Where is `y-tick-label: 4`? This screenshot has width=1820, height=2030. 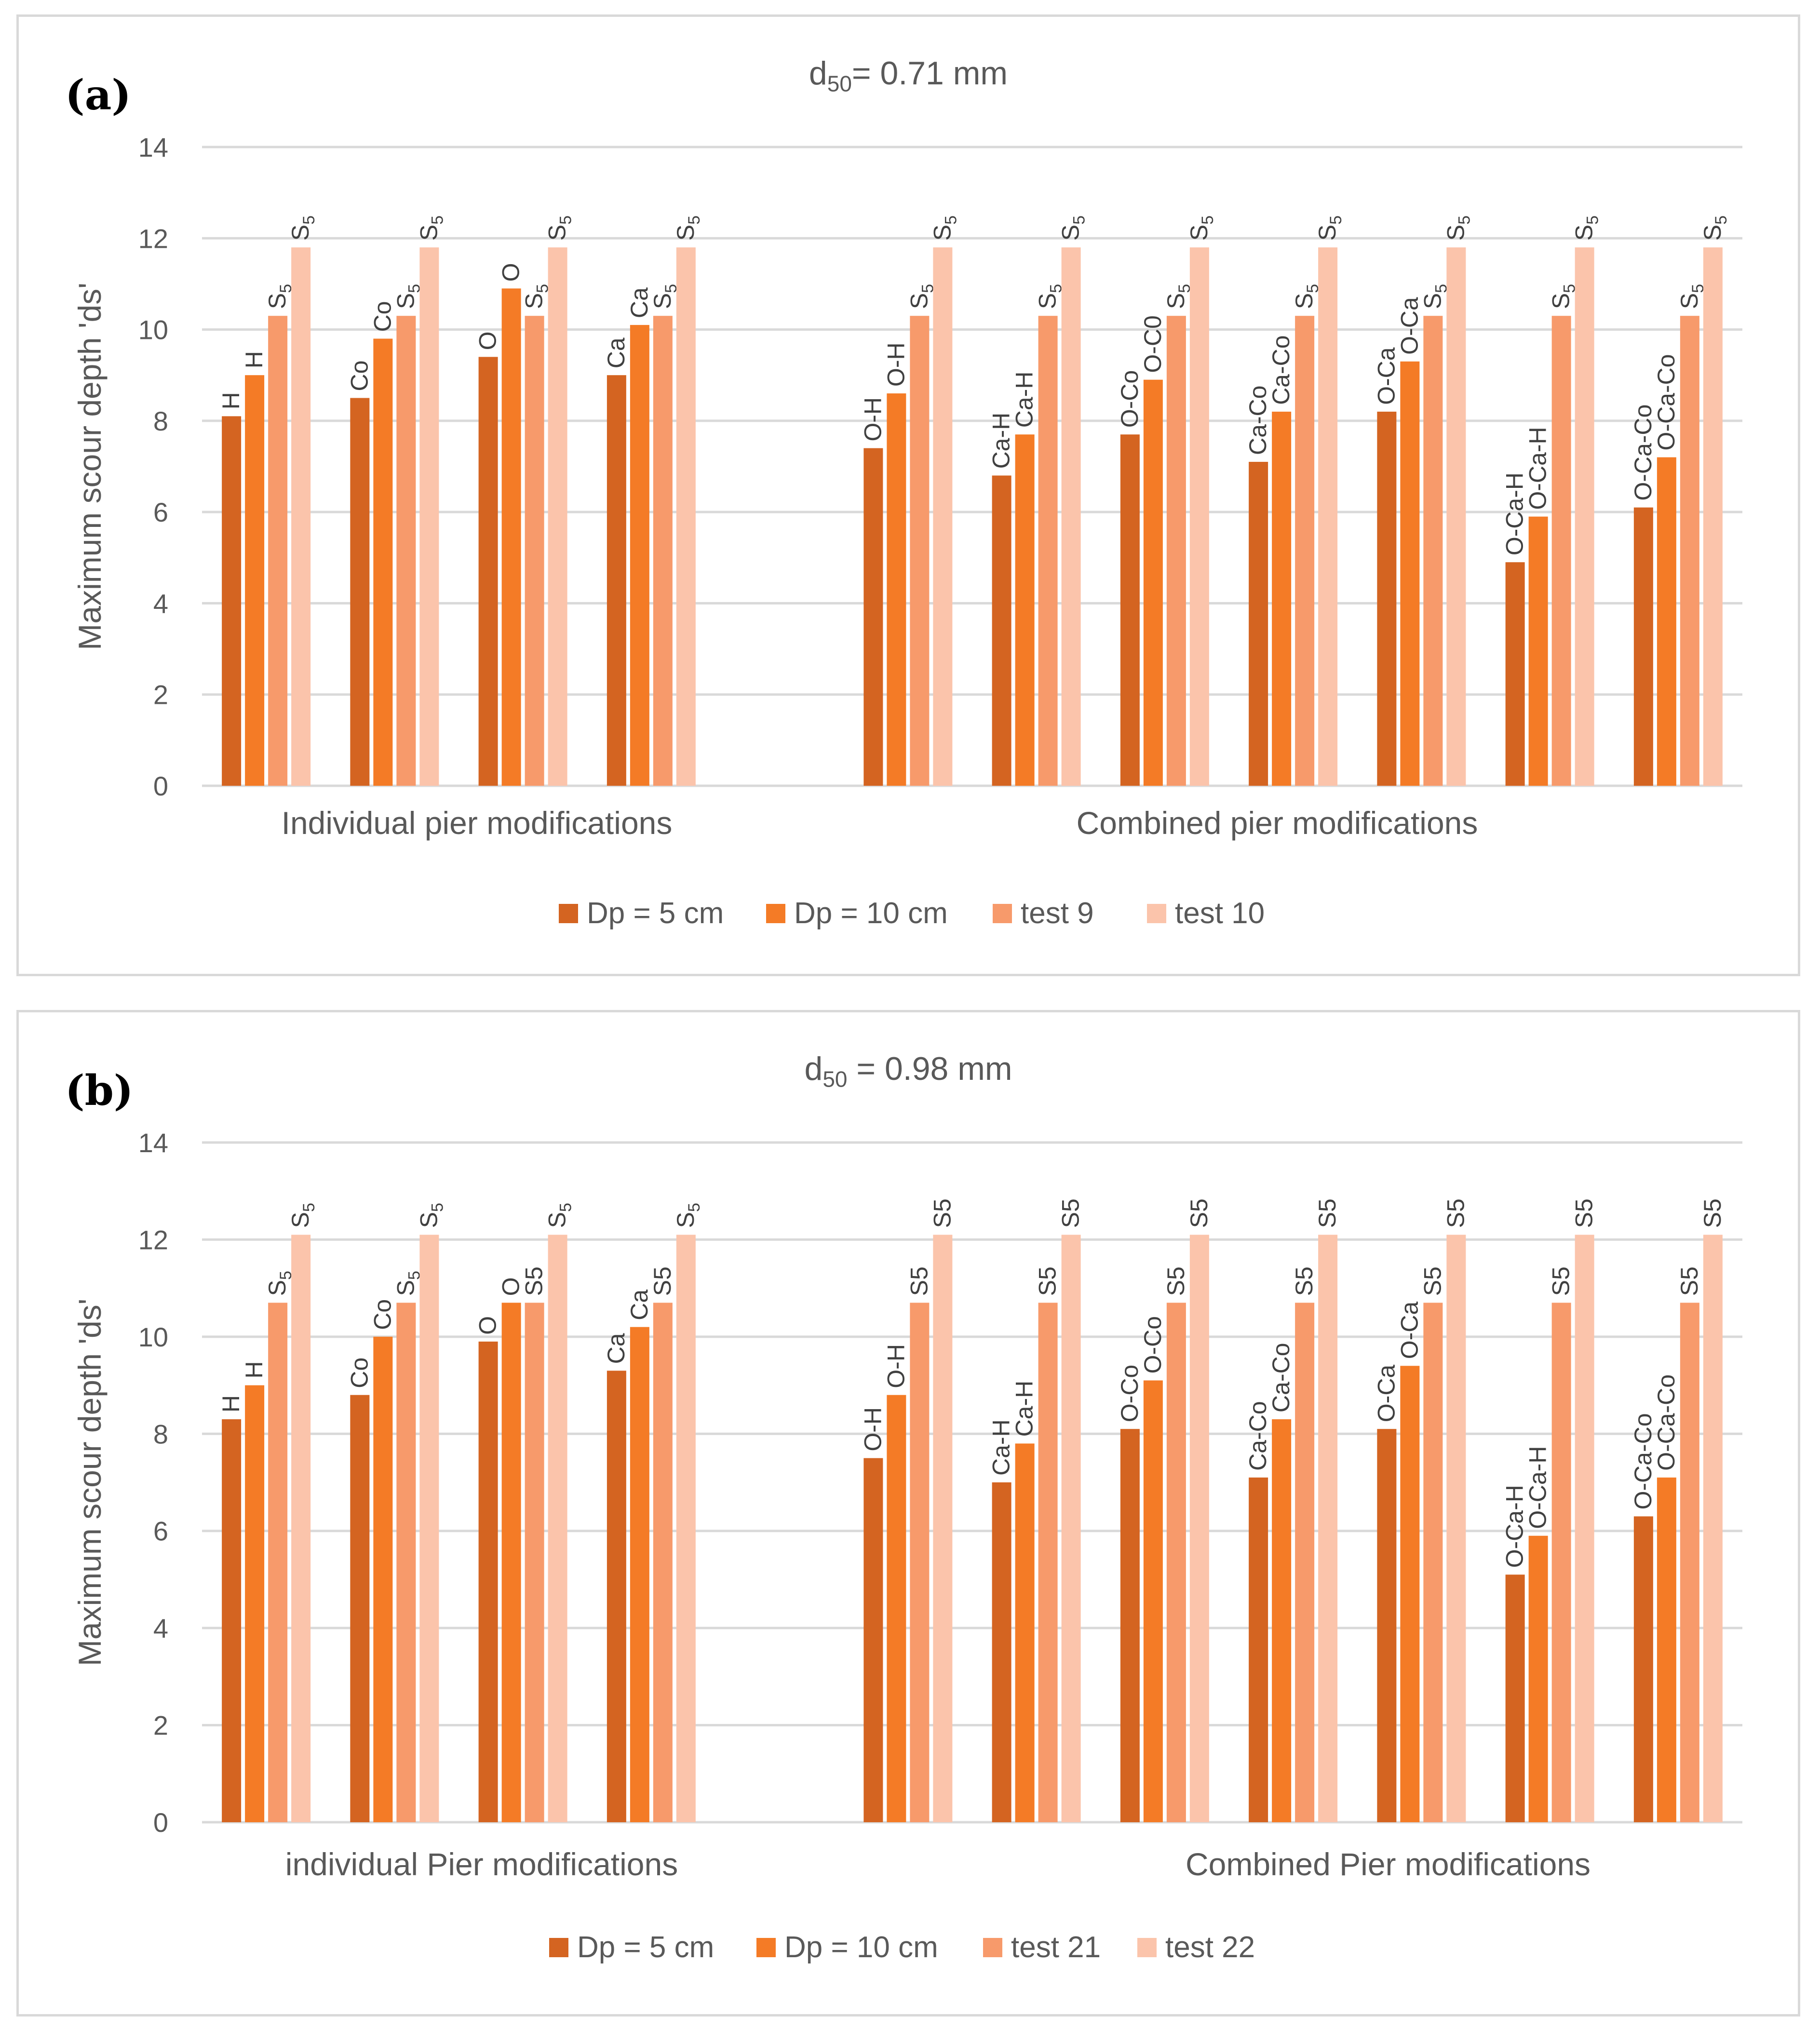 y-tick-label: 4 is located at coordinates (160, 1628).